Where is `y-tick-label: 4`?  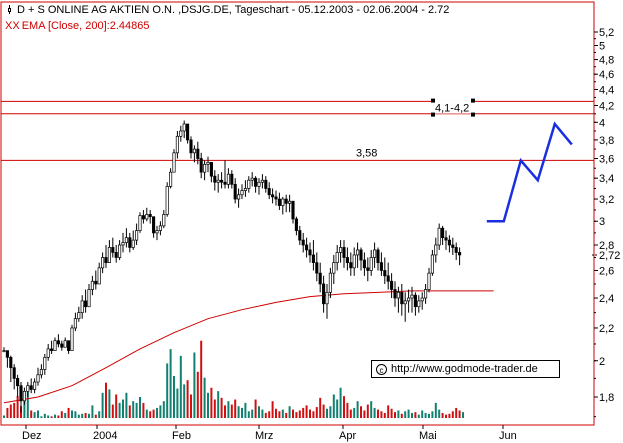
y-tick-label: 4 is located at coordinates (602, 123).